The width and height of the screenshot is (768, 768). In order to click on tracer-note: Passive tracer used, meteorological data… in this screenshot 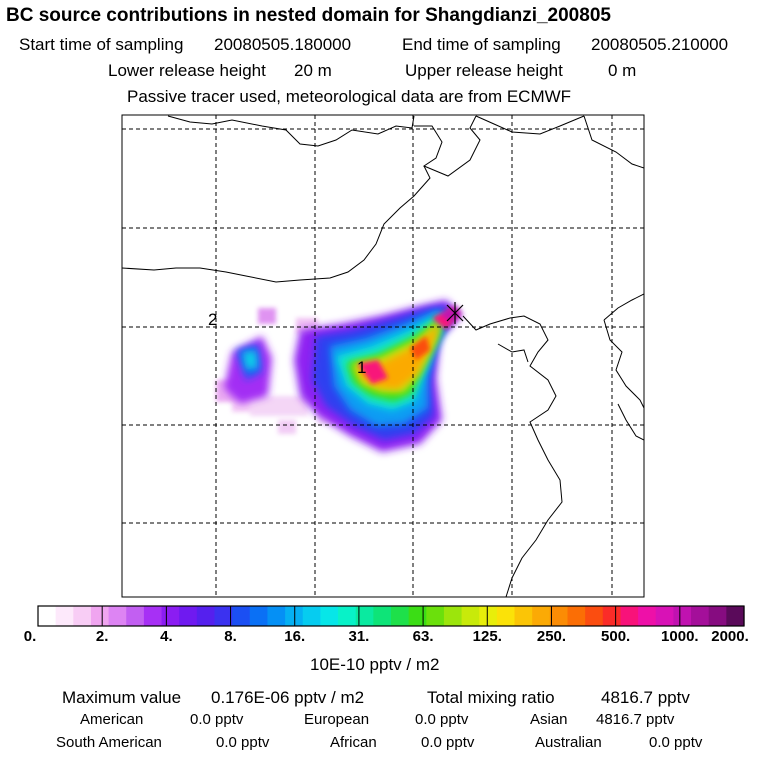, I will do `click(349, 96)`.